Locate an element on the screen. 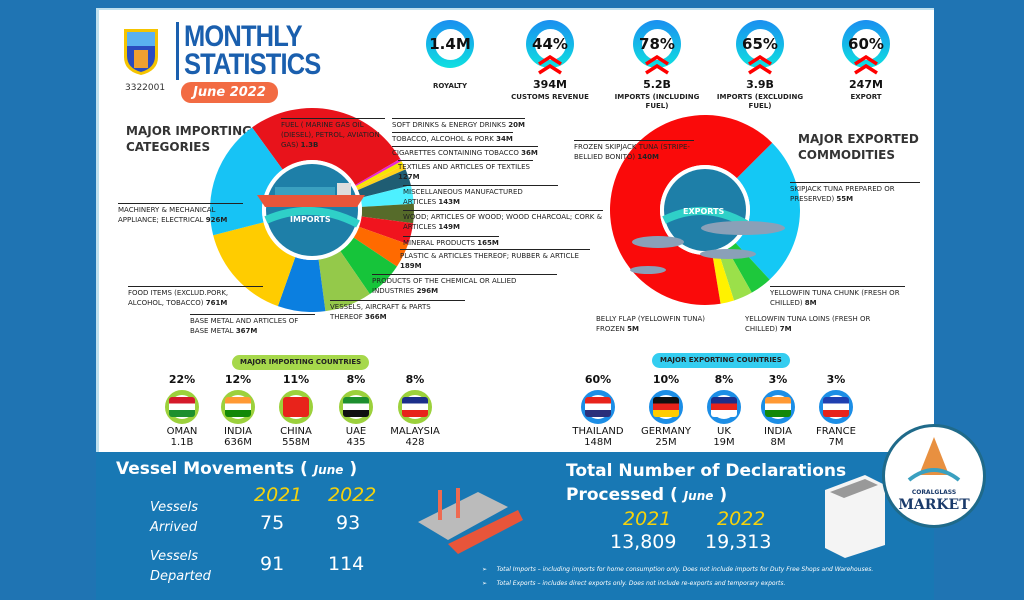  vessels-departed-2021: 91 is located at coordinates (272, 564).